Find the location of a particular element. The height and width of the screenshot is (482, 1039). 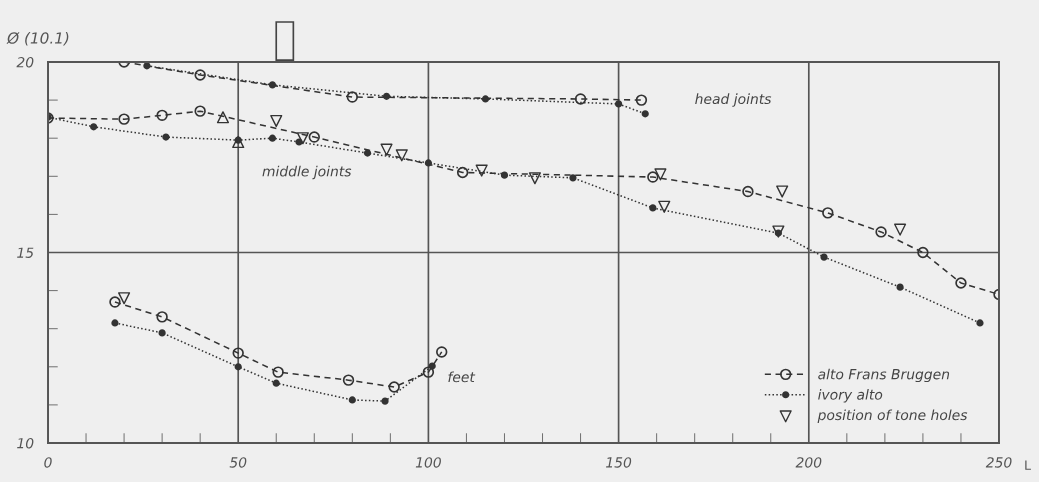

x-tick-label: 150 is located at coordinates (619, 462).